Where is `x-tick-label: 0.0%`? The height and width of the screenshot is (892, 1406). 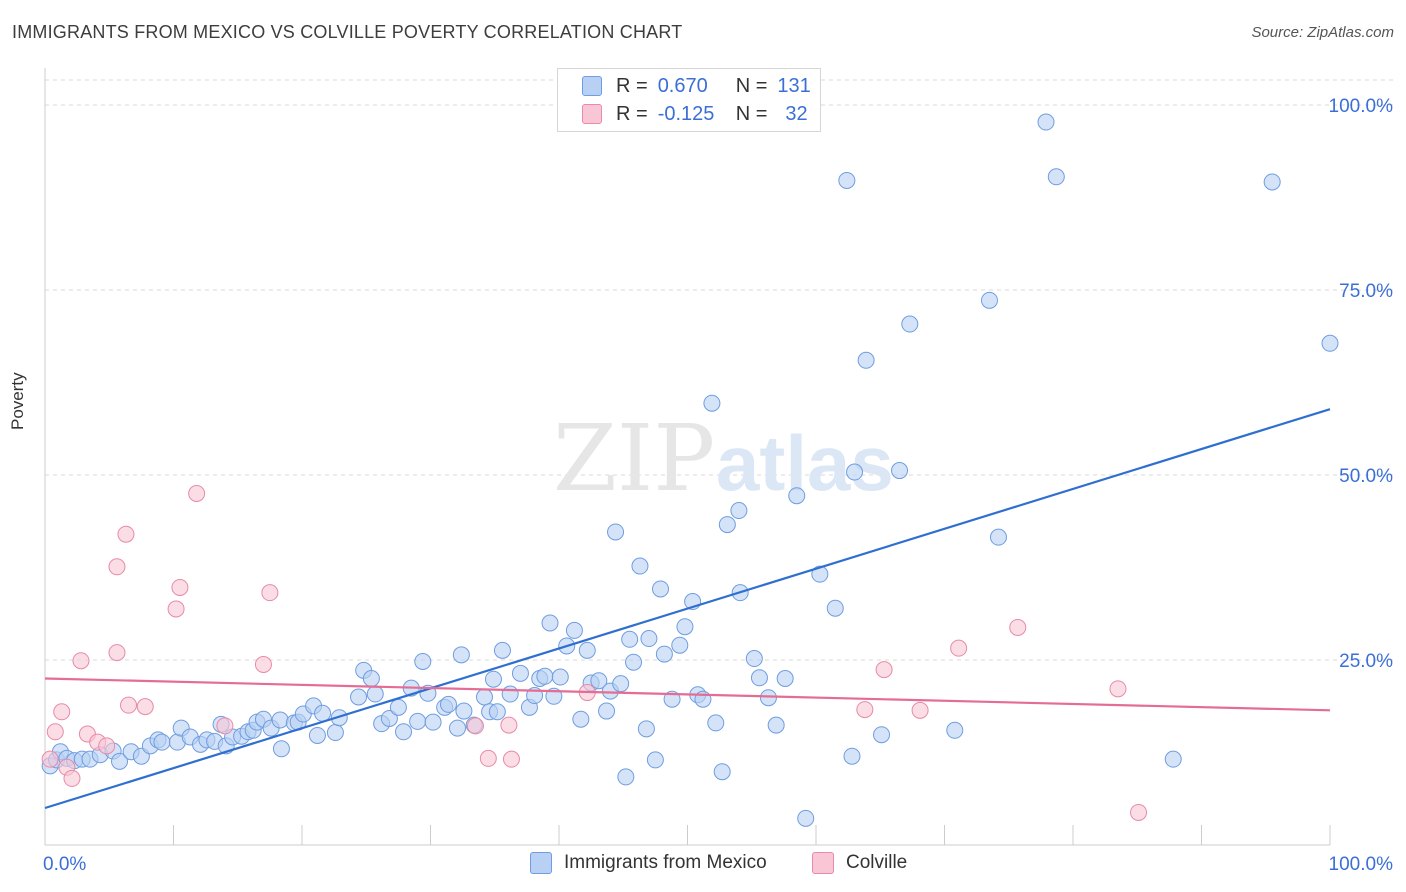 x-tick-label: 0.0% is located at coordinates (64, 864).